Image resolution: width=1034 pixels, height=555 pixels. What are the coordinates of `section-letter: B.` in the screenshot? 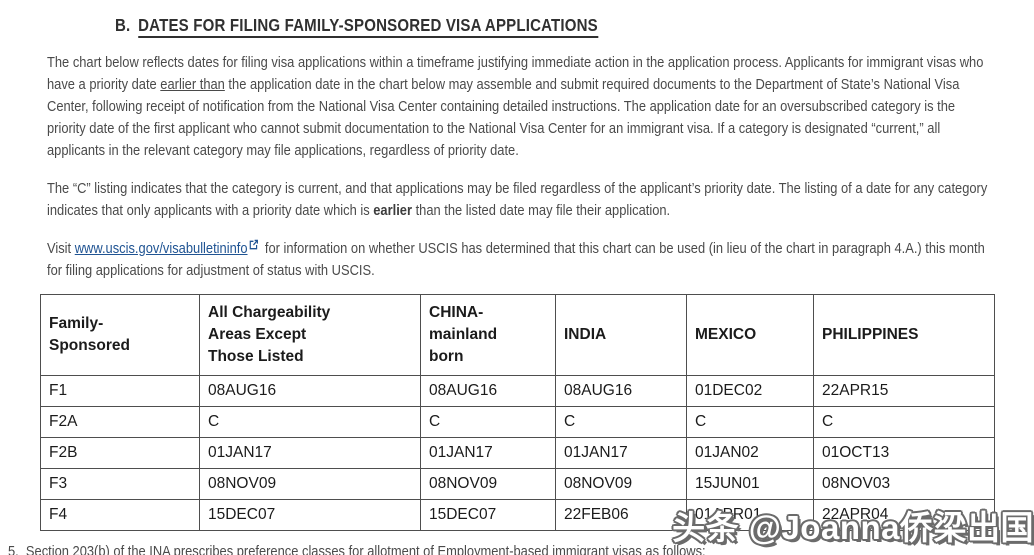 It's located at (123, 25).